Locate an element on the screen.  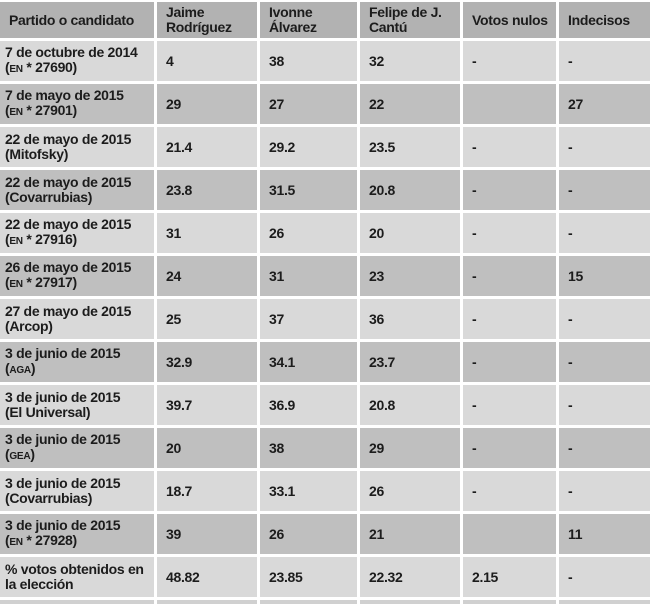
column-header-felipe-cantu: Felipe de J. Cantú is located at coordinates (410, 20).